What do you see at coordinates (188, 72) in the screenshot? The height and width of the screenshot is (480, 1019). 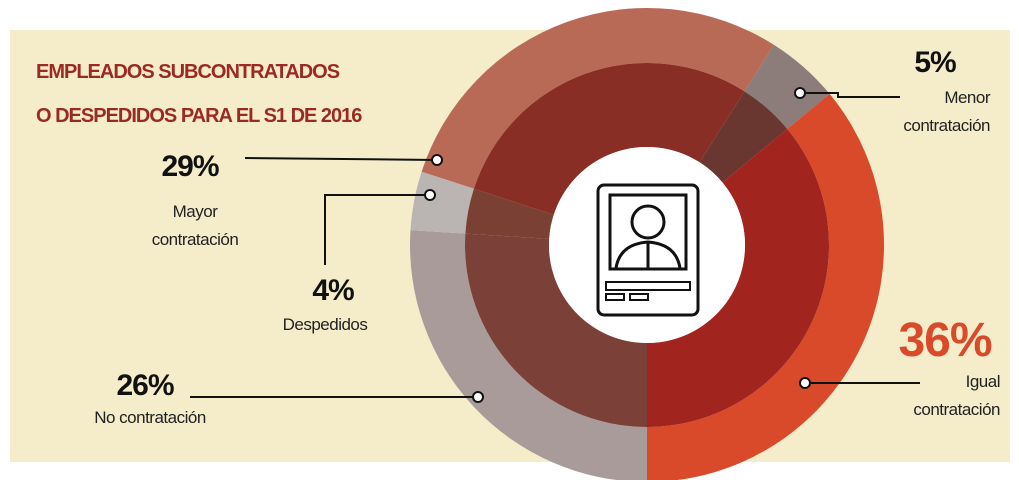 I see `title-line: EMPLEADOS SUBCONTRATADOS` at bounding box center [188, 72].